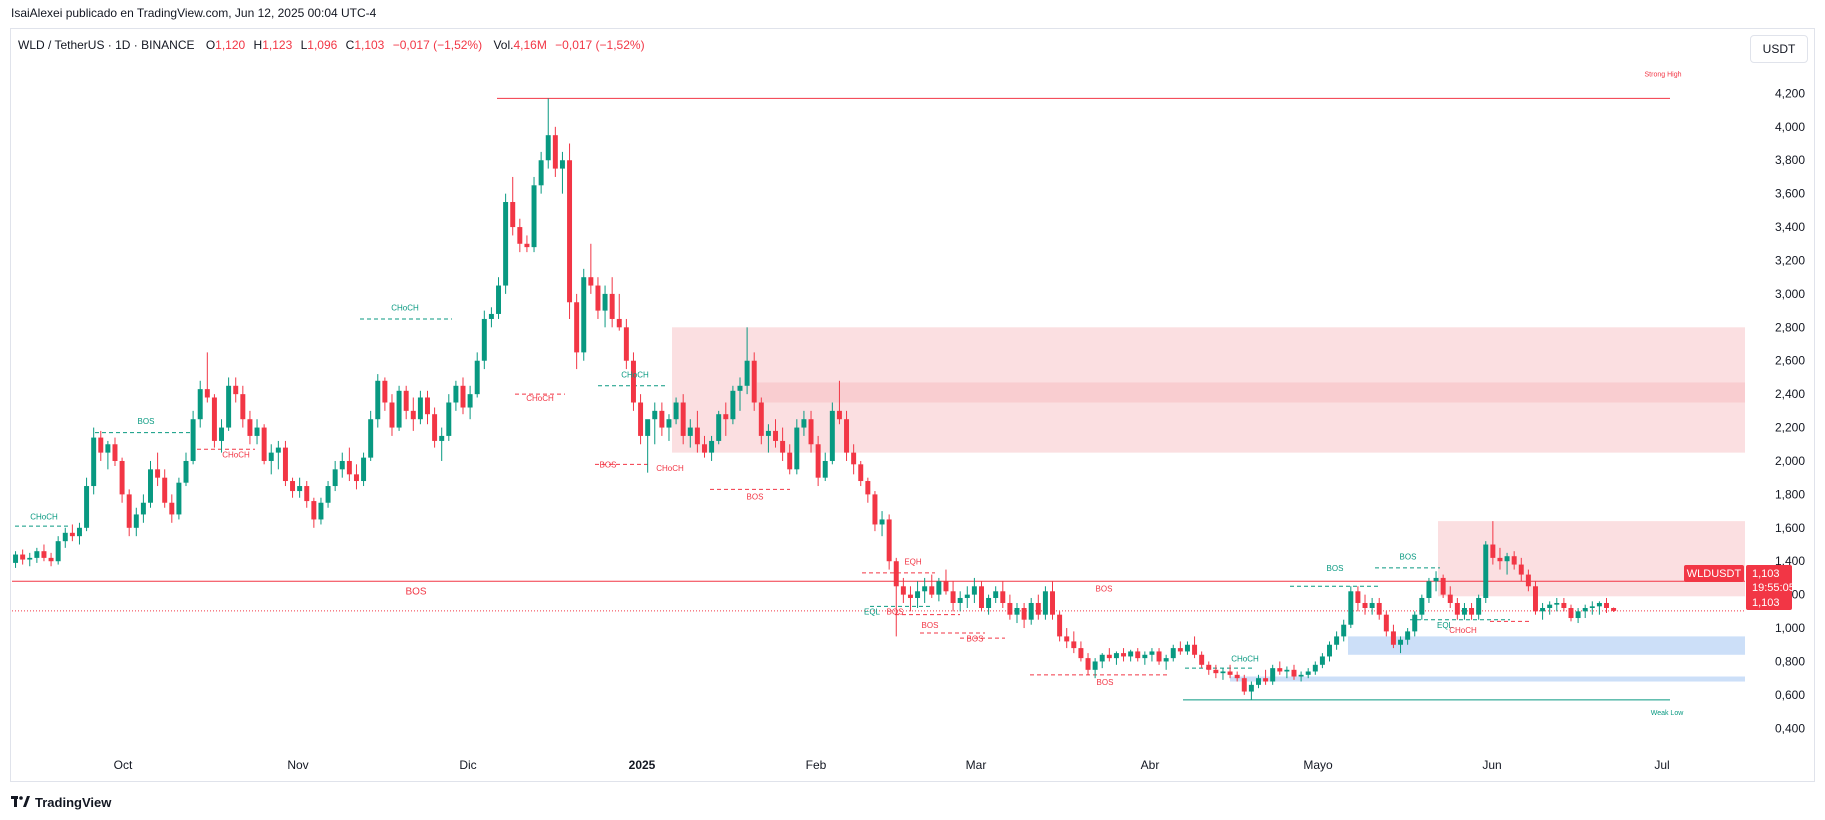  What do you see at coordinates (437, 45) in the screenshot?
I see `change-value: −0,017 (−1,52%)` at bounding box center [437, 45].